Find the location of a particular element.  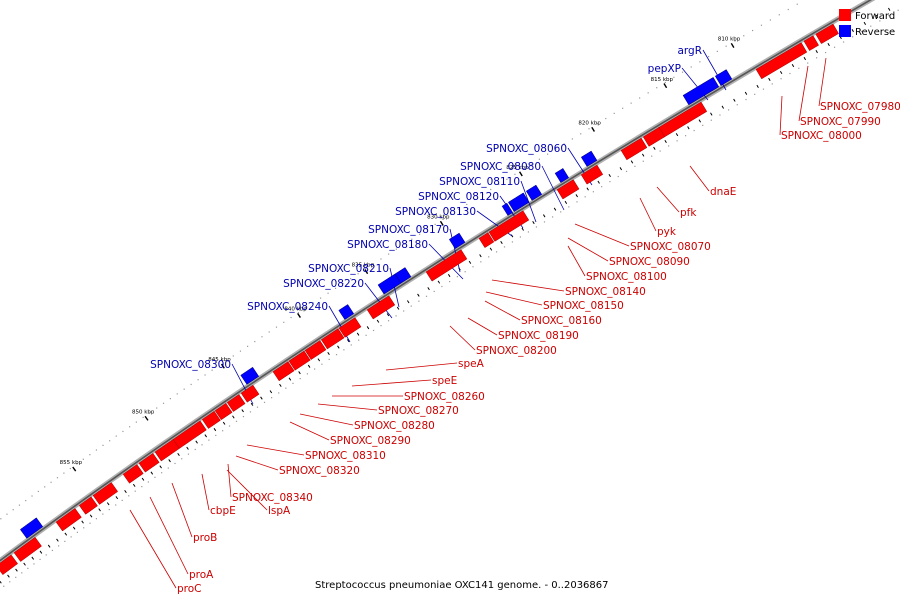

gene-label: proA is located at coordinates (201, 575).